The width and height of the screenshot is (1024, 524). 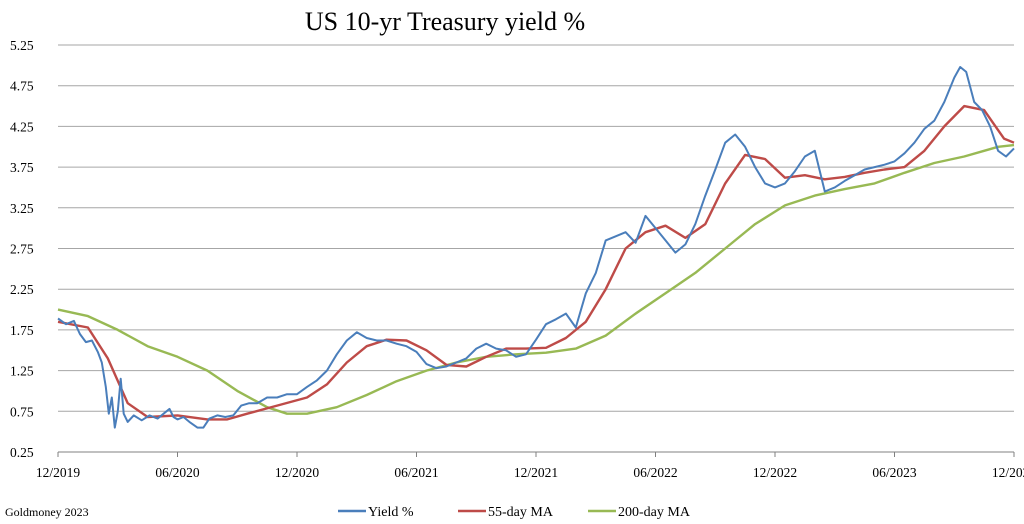 What do you see at coordinates (22, 45) in the screenshot?
I see `y-tick-label: 5.25` at bounding box center [22, 45].